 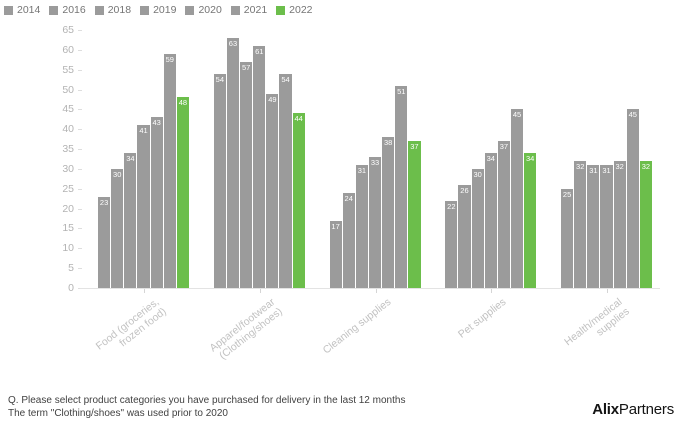 I want to click on bar-value-label: 61, so click(x=259, y=51).